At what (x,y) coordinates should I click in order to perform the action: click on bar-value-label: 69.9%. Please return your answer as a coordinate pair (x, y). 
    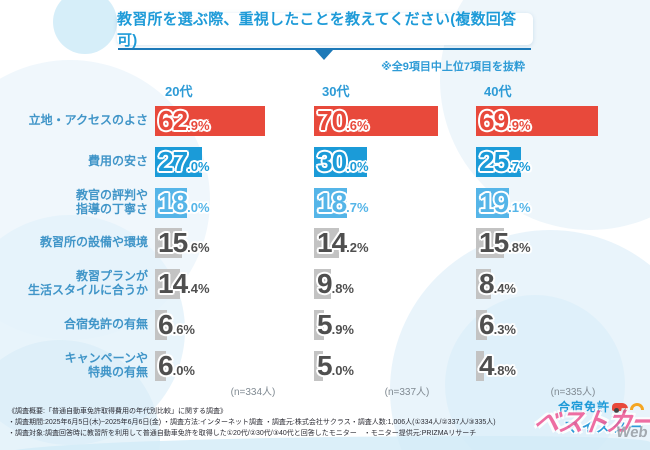
    Looking at the image, I should click on (505, 120).